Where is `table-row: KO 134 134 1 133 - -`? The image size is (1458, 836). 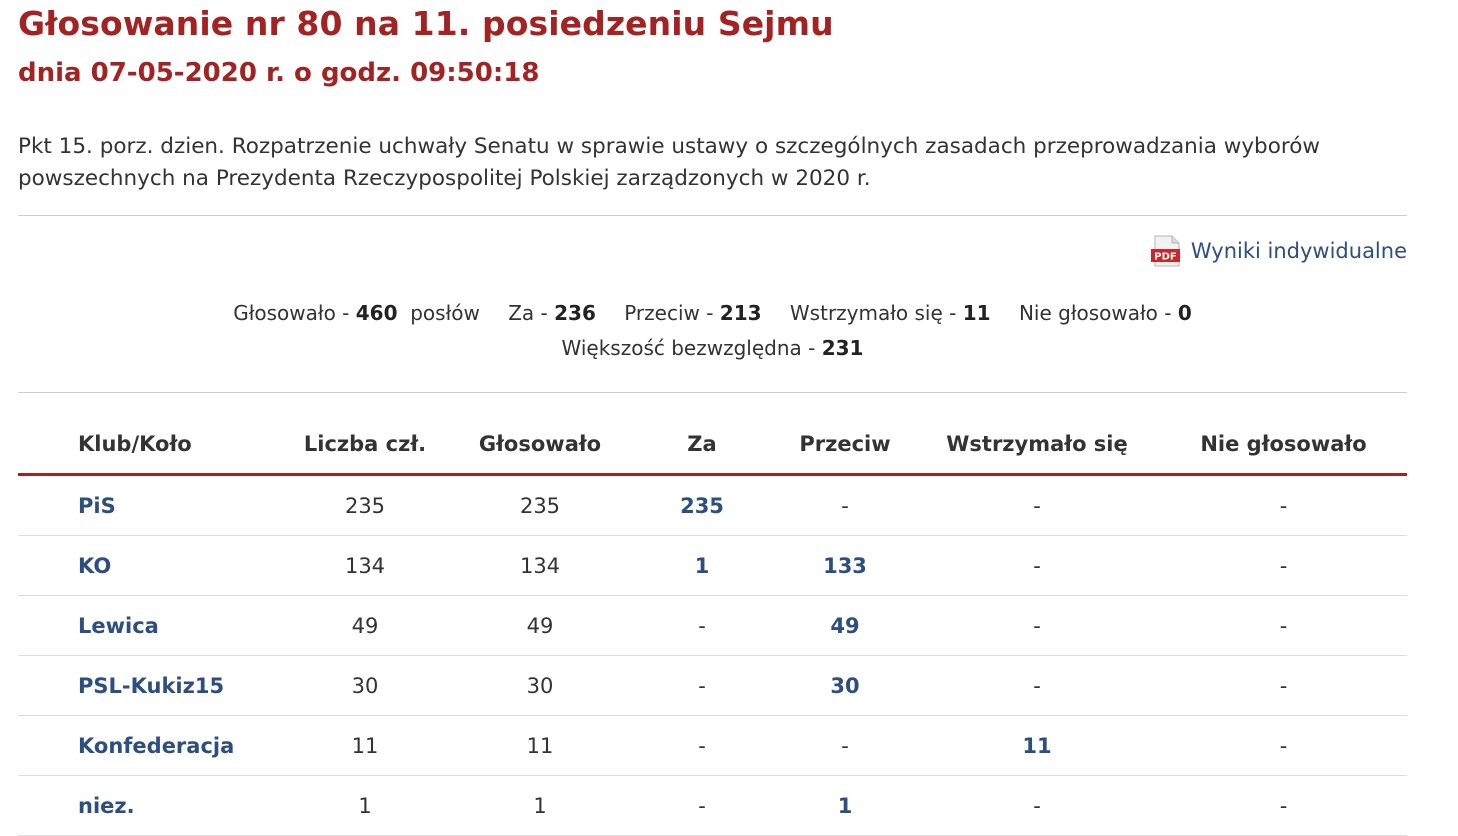
table-row: KO 134 134 1 133 - - is located at coordinates (712, 565).